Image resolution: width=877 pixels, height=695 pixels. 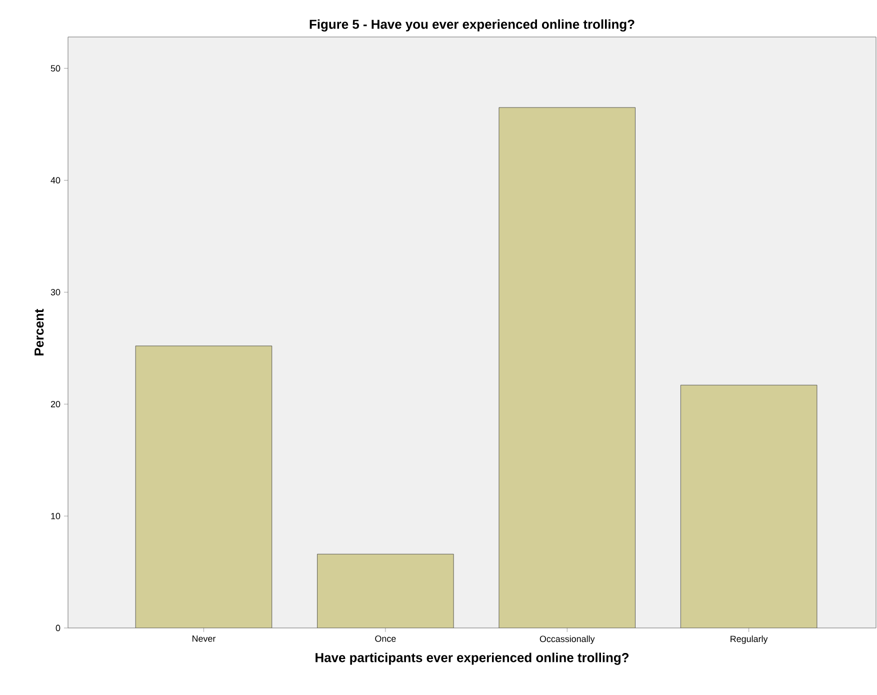 I want to click on chart-title: Figure 5 - Have you ever experienced online trolling?, so click(x=472, y=25).